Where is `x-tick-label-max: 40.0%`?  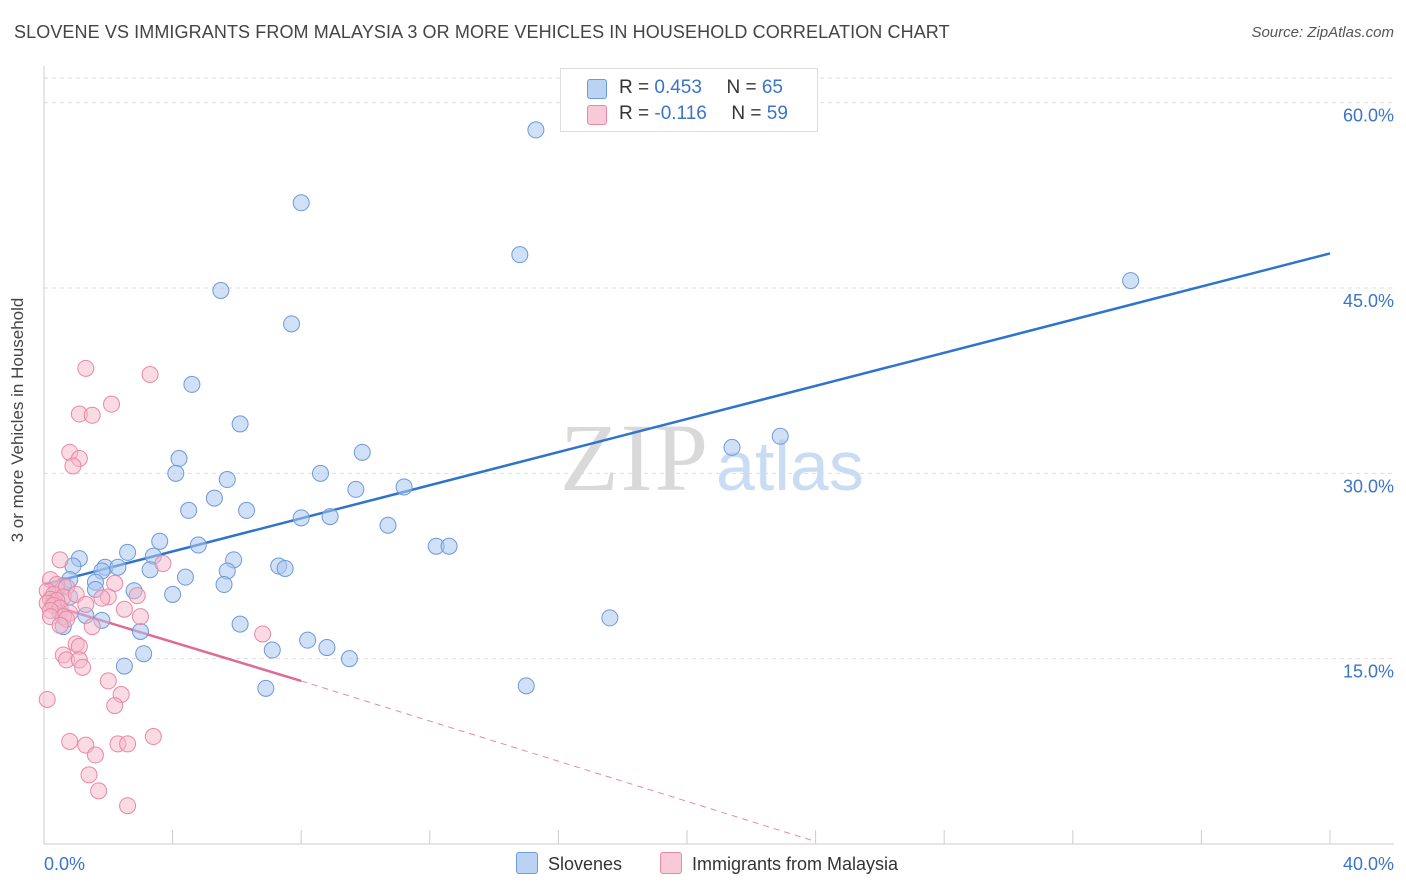
x-tick-label-max: 40.0% is located at coordinates (1368, 864).